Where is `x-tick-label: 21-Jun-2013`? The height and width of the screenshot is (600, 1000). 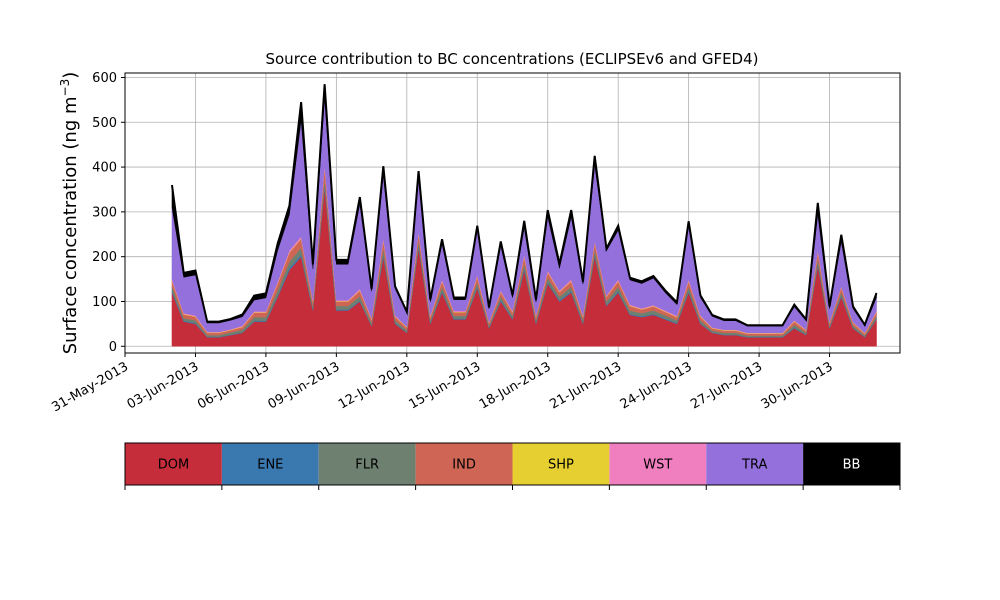 x-tick-label: 21-Jun-2013 is located at coordinates (585, 385).